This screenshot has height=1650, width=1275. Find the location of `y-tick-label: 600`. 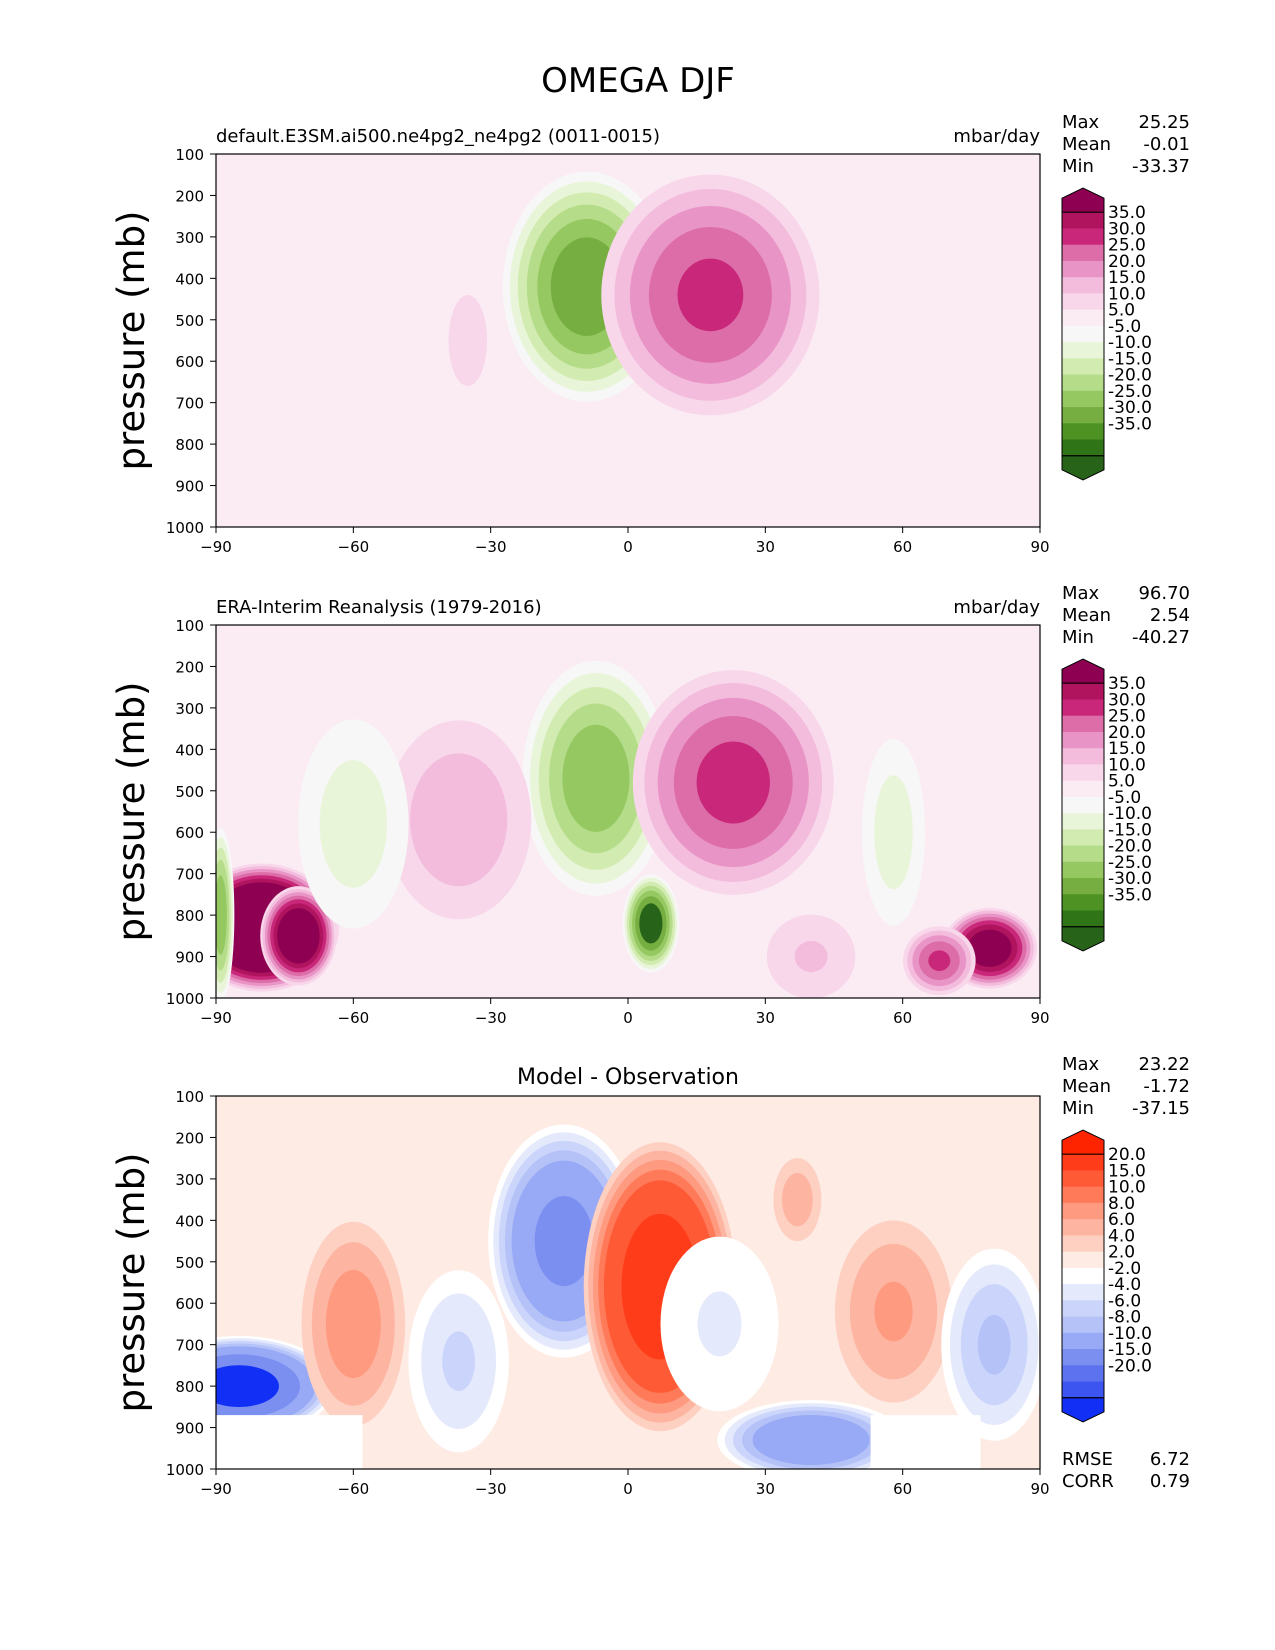

y-tick-label: 600 is located at coordinates (189, 1304).